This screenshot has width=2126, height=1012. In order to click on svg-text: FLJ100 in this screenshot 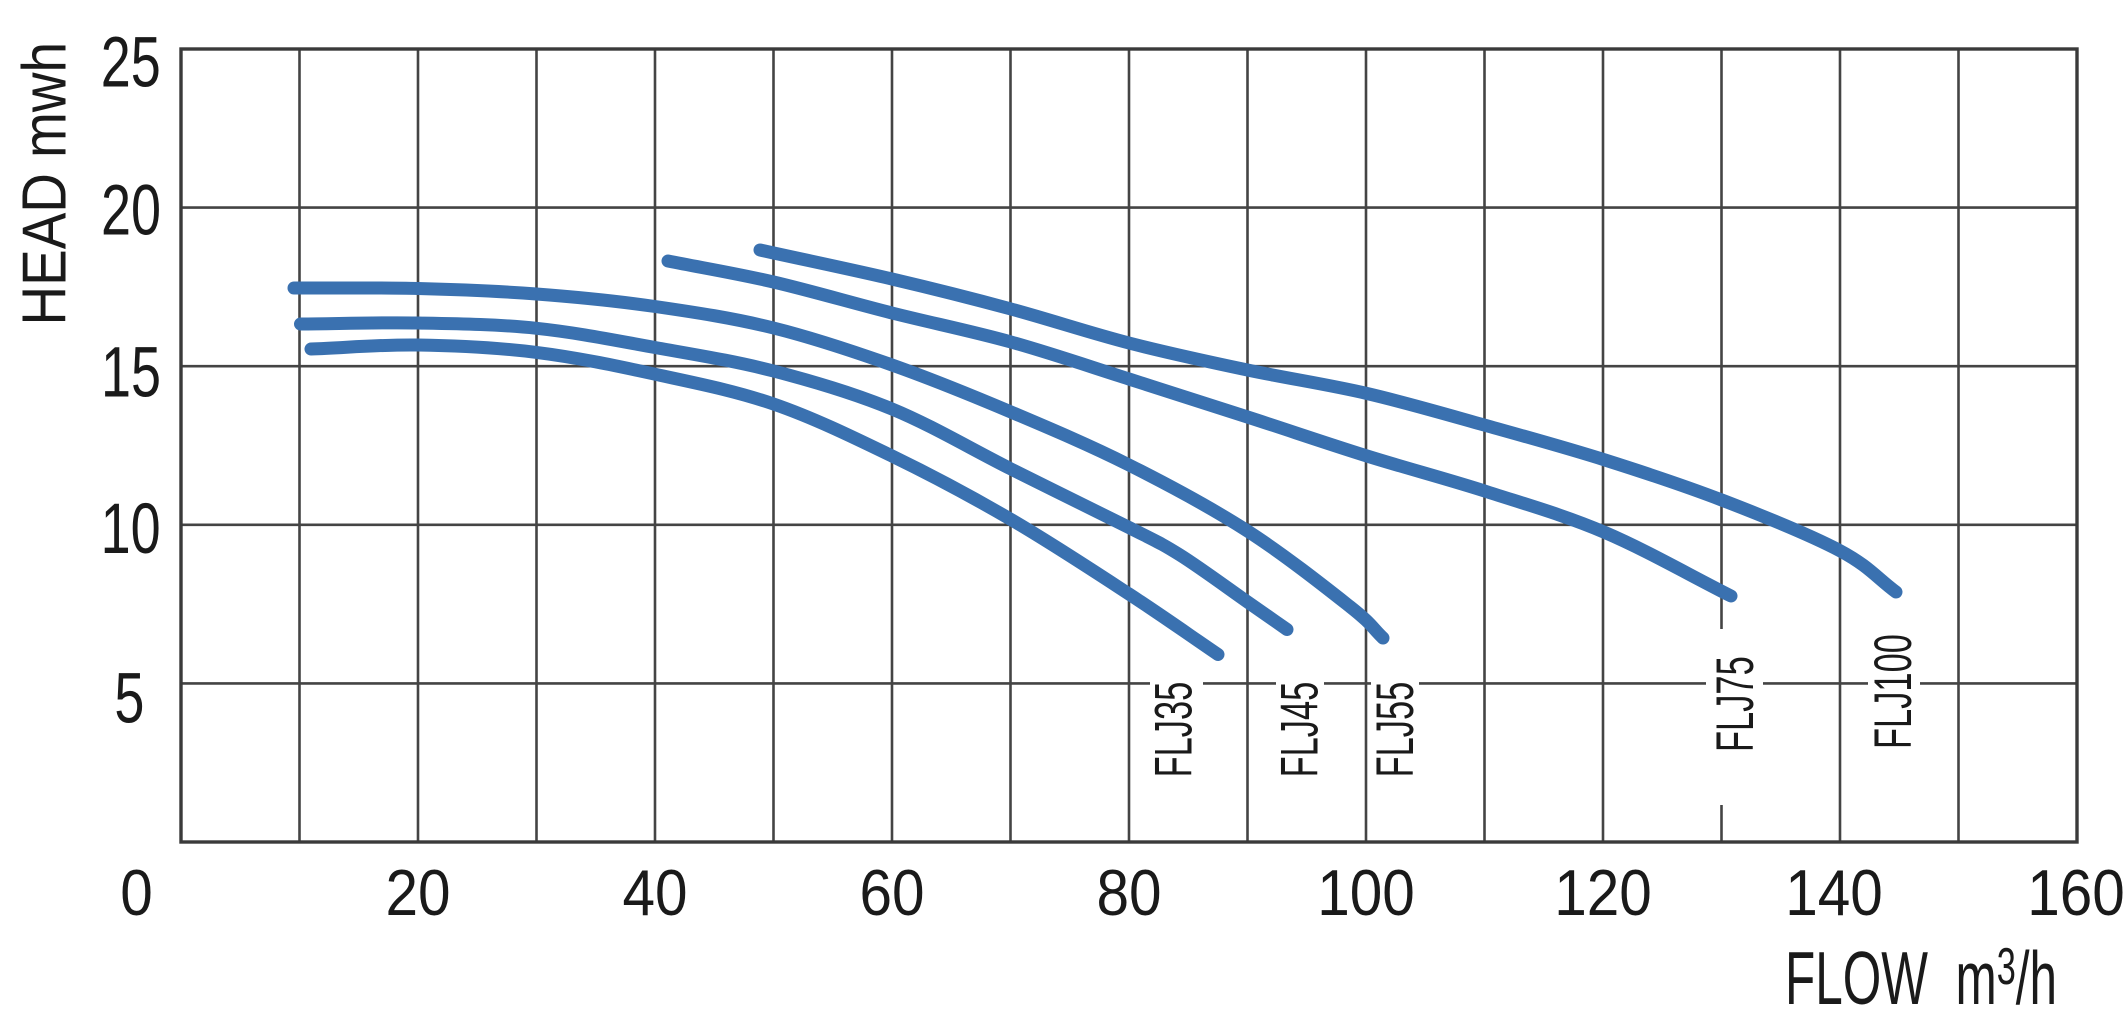, I will do `click(1894, 691)`.